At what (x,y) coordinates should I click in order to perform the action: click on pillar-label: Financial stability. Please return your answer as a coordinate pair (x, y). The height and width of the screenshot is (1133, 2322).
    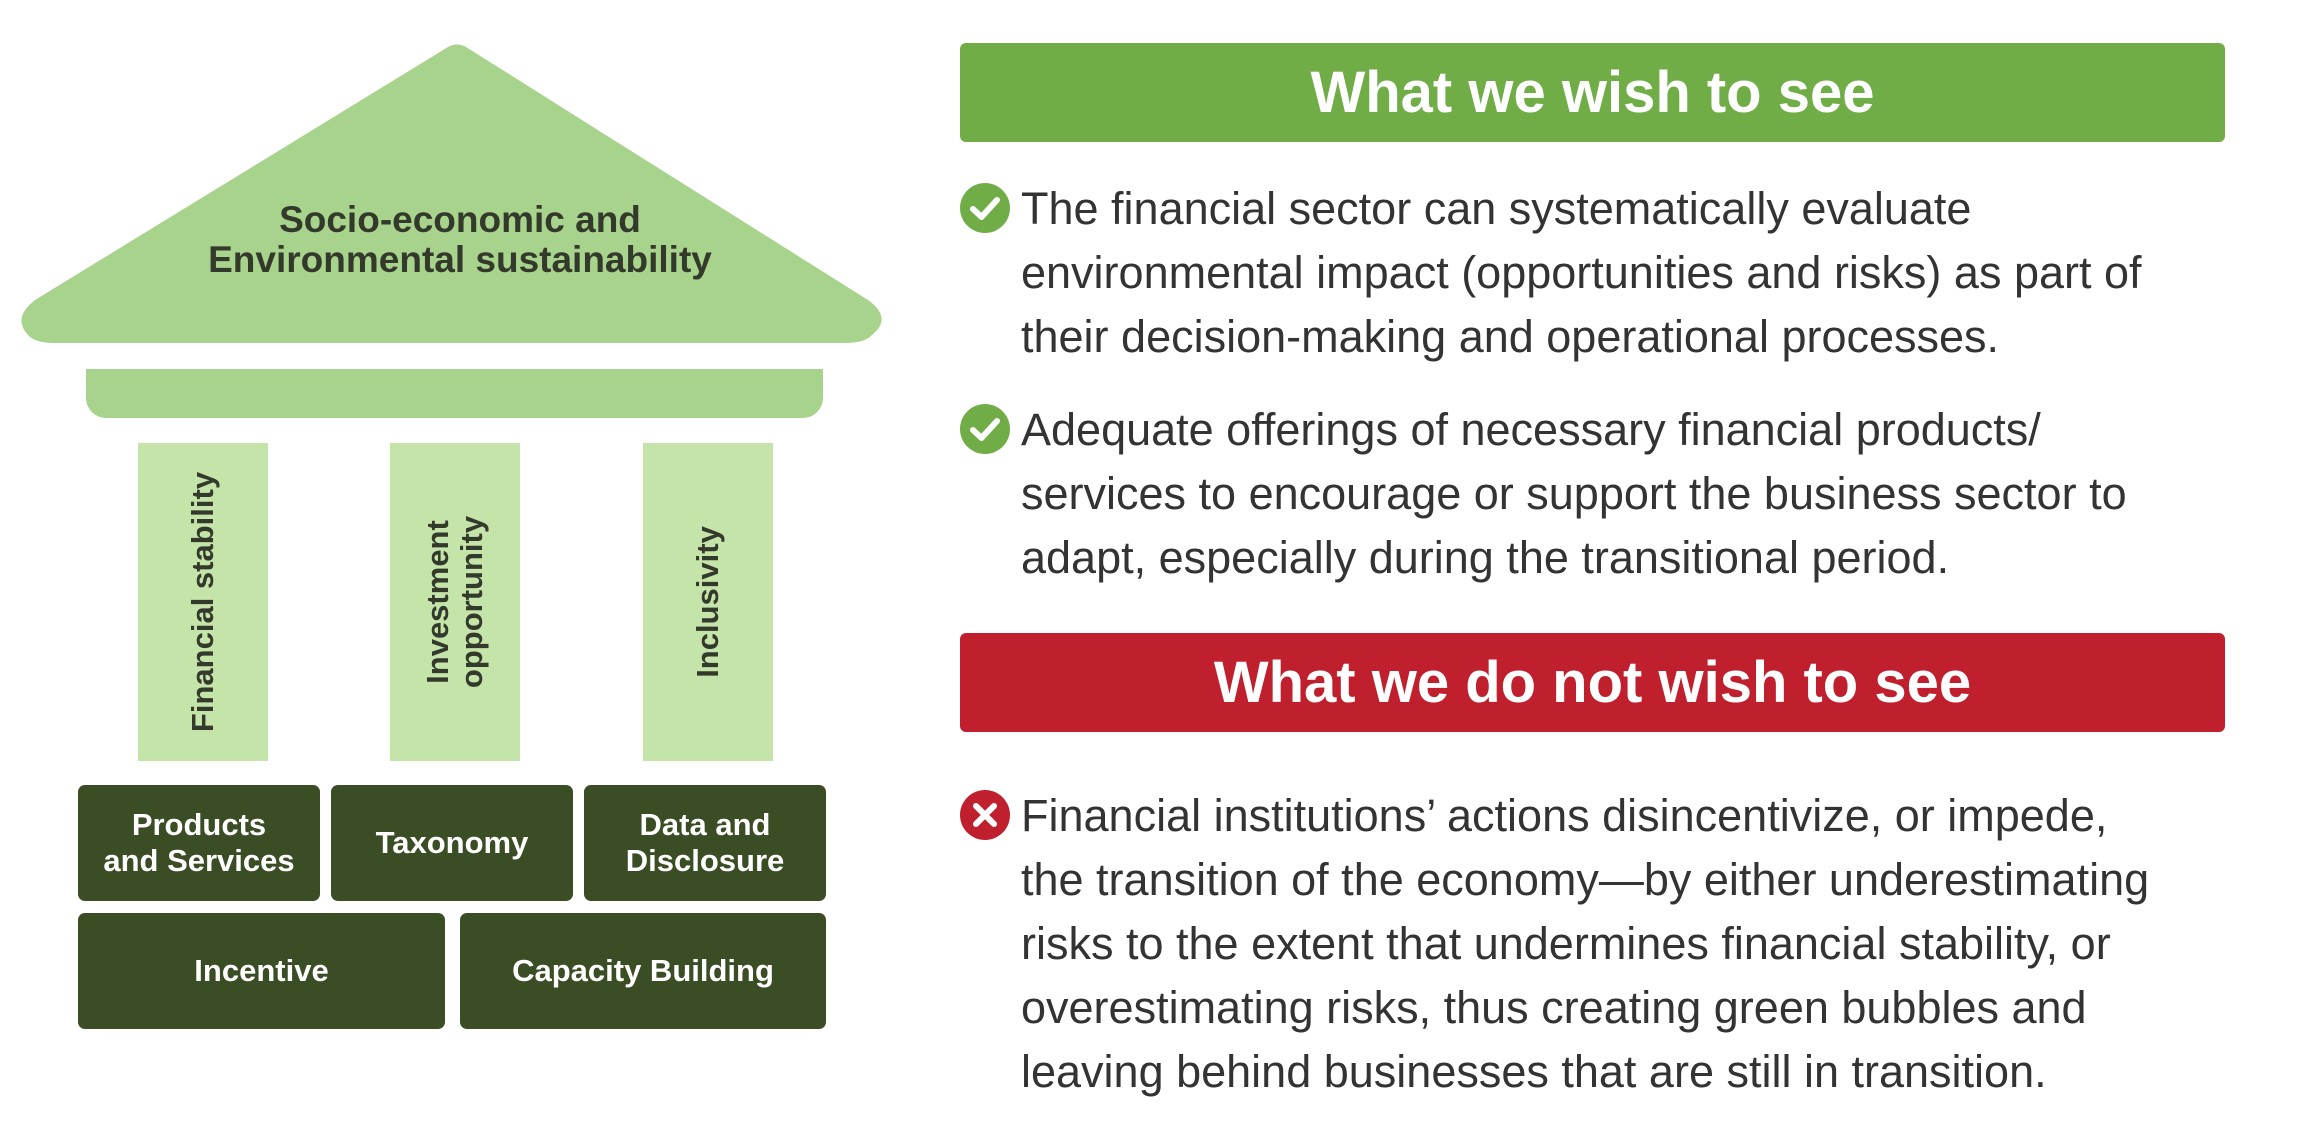
    Looking at the image, I should click on (202, 602).